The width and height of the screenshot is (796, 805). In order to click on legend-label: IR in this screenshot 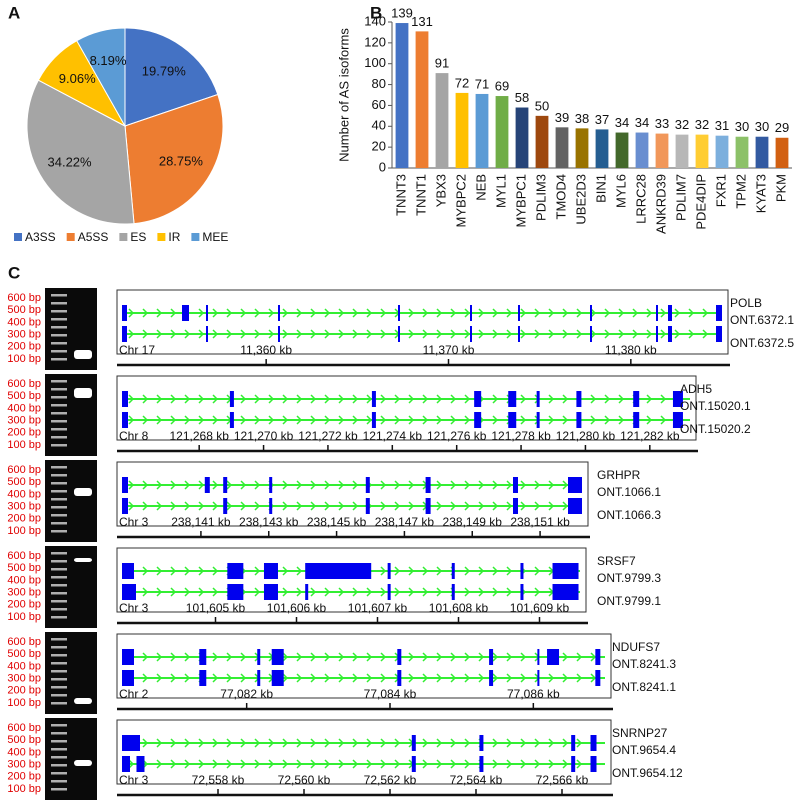, I will do `click(174, 237)`.